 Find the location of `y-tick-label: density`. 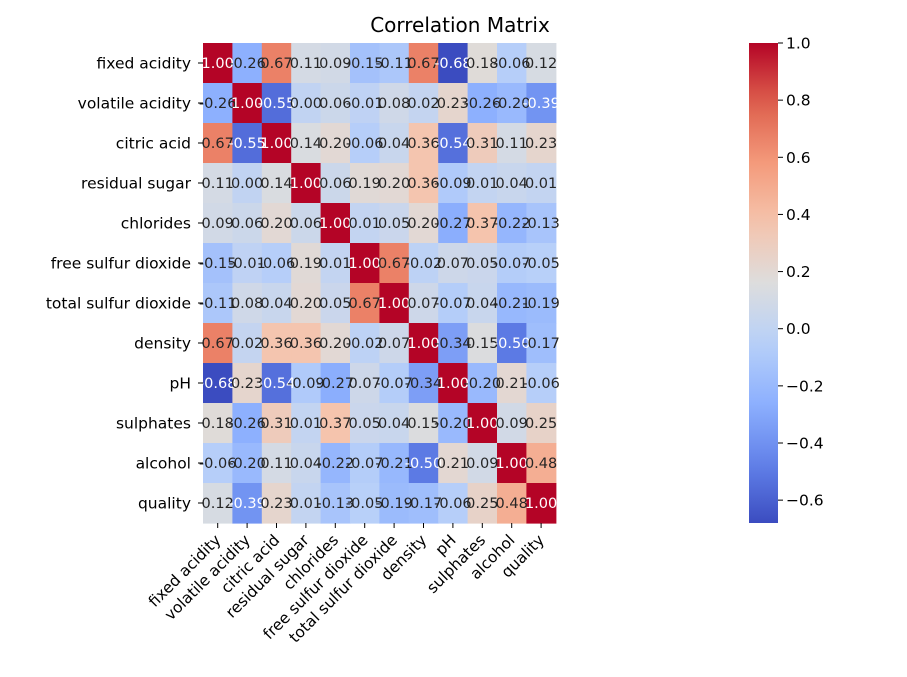

y-tick-label: density is located at coordinates (162, 344).